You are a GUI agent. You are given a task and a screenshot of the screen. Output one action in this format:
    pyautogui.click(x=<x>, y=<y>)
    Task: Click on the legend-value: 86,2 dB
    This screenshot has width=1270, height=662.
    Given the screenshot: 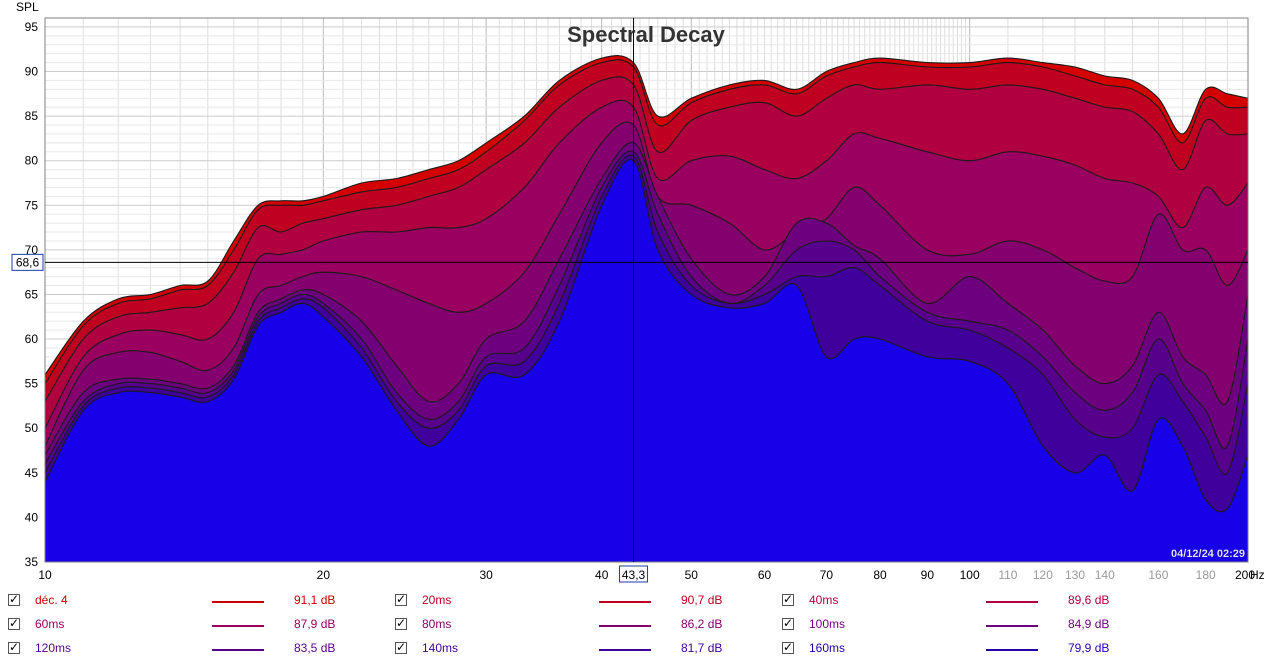 What is the action you would take?
    pyautogui.click(x=702, y=624)
    